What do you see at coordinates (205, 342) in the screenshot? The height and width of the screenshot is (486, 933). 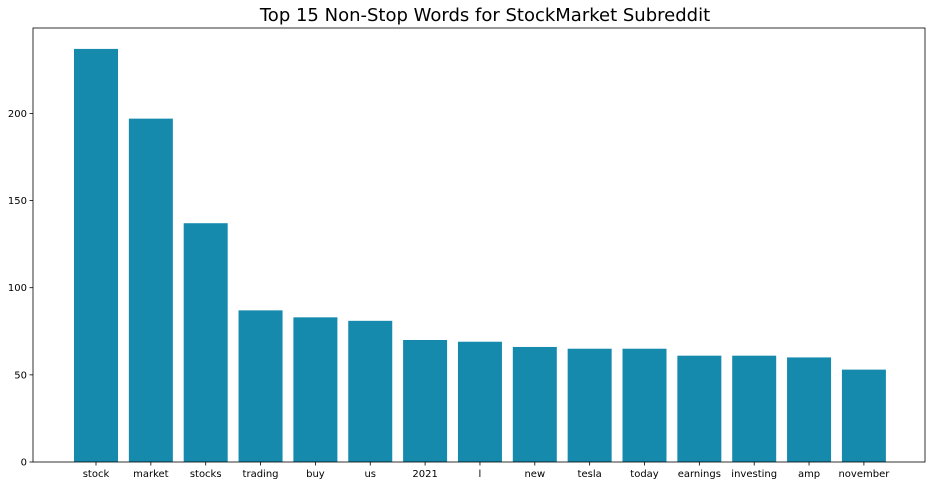 I see `bar-stocks` at bounding box center [205, 342].